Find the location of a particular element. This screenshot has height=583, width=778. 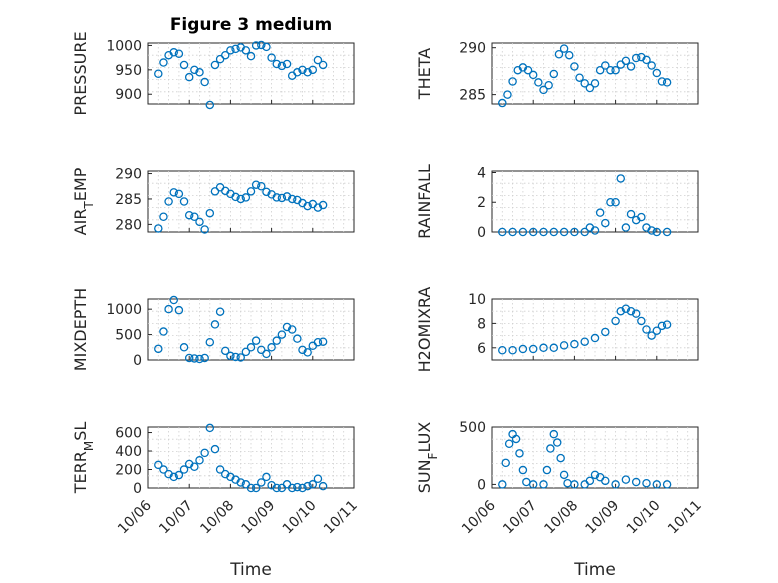

x-tick-label: 10/08 is located at coordinates (561, 518).